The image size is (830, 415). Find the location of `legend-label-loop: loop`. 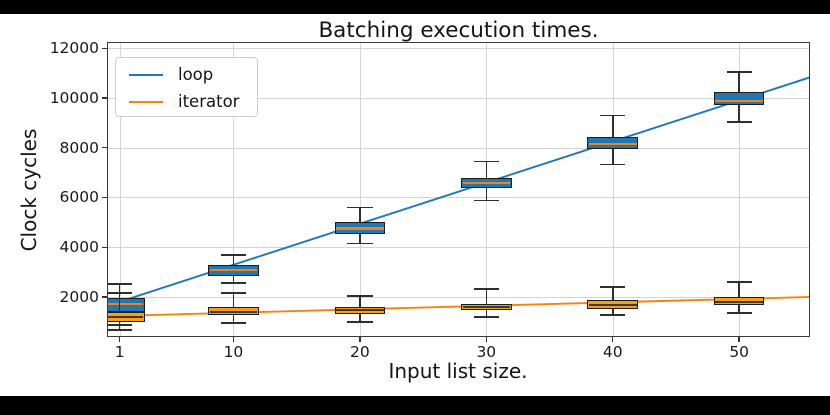

legend-label-loop: loop is located at coordinates (196, 74).